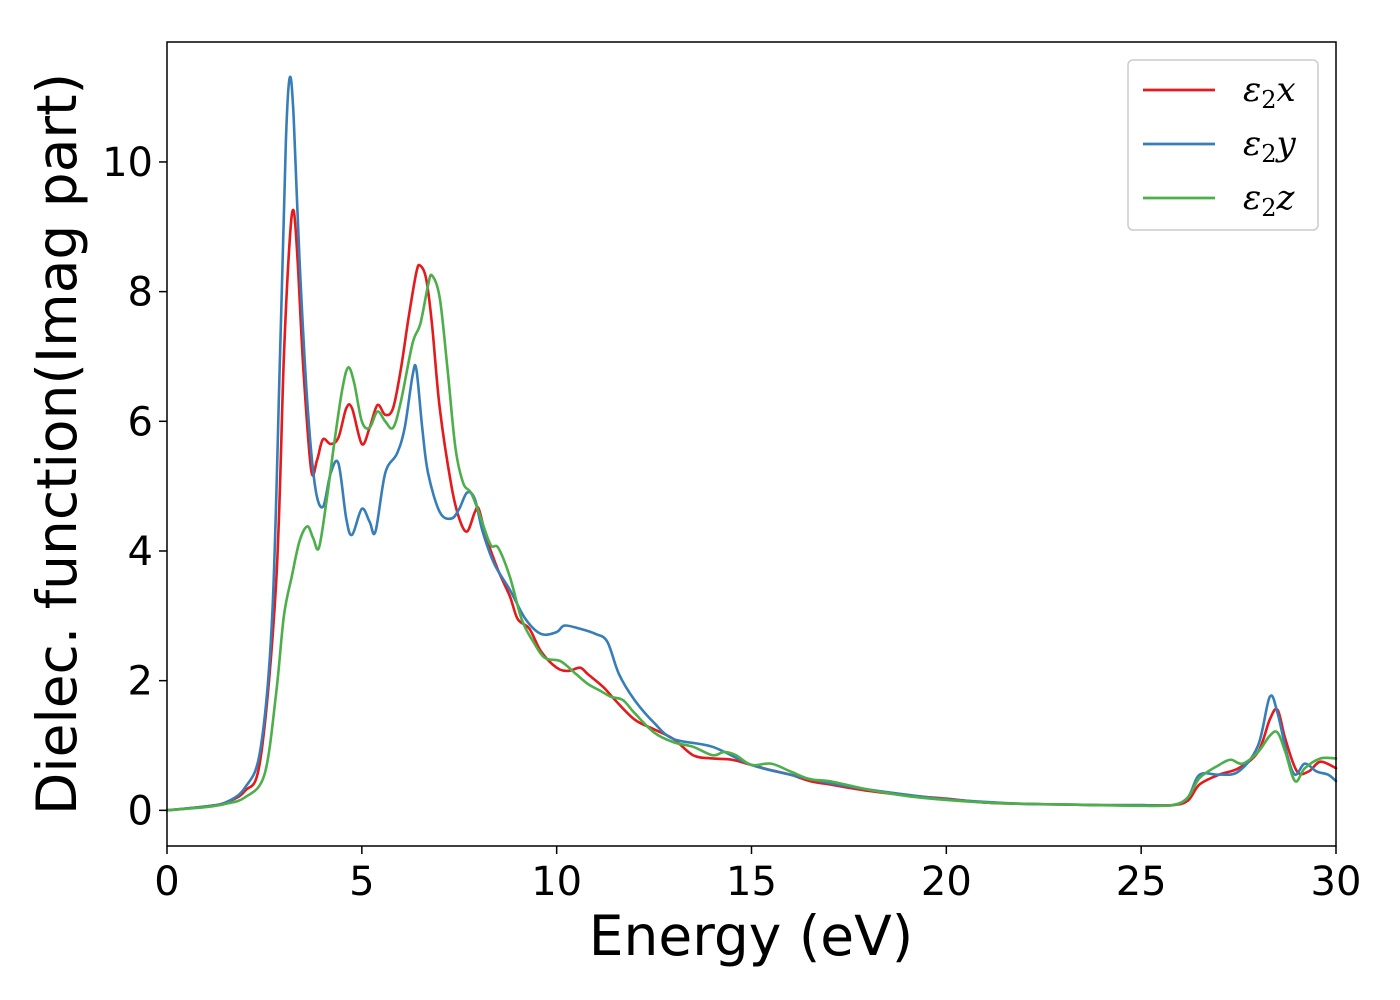  I want to click on legend: ε2x ε2y ε2z, so click(1223, 145).